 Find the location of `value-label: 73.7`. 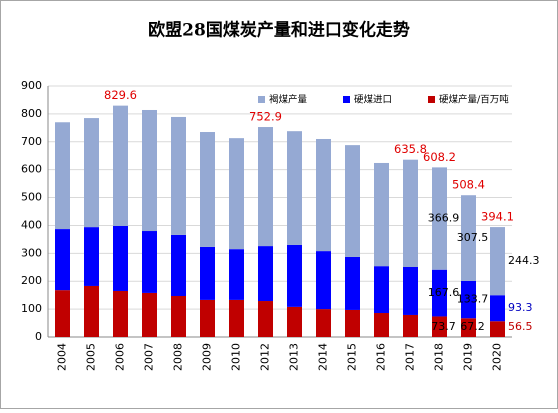

value-label: 73.7 is located at coordinates (443, 326).